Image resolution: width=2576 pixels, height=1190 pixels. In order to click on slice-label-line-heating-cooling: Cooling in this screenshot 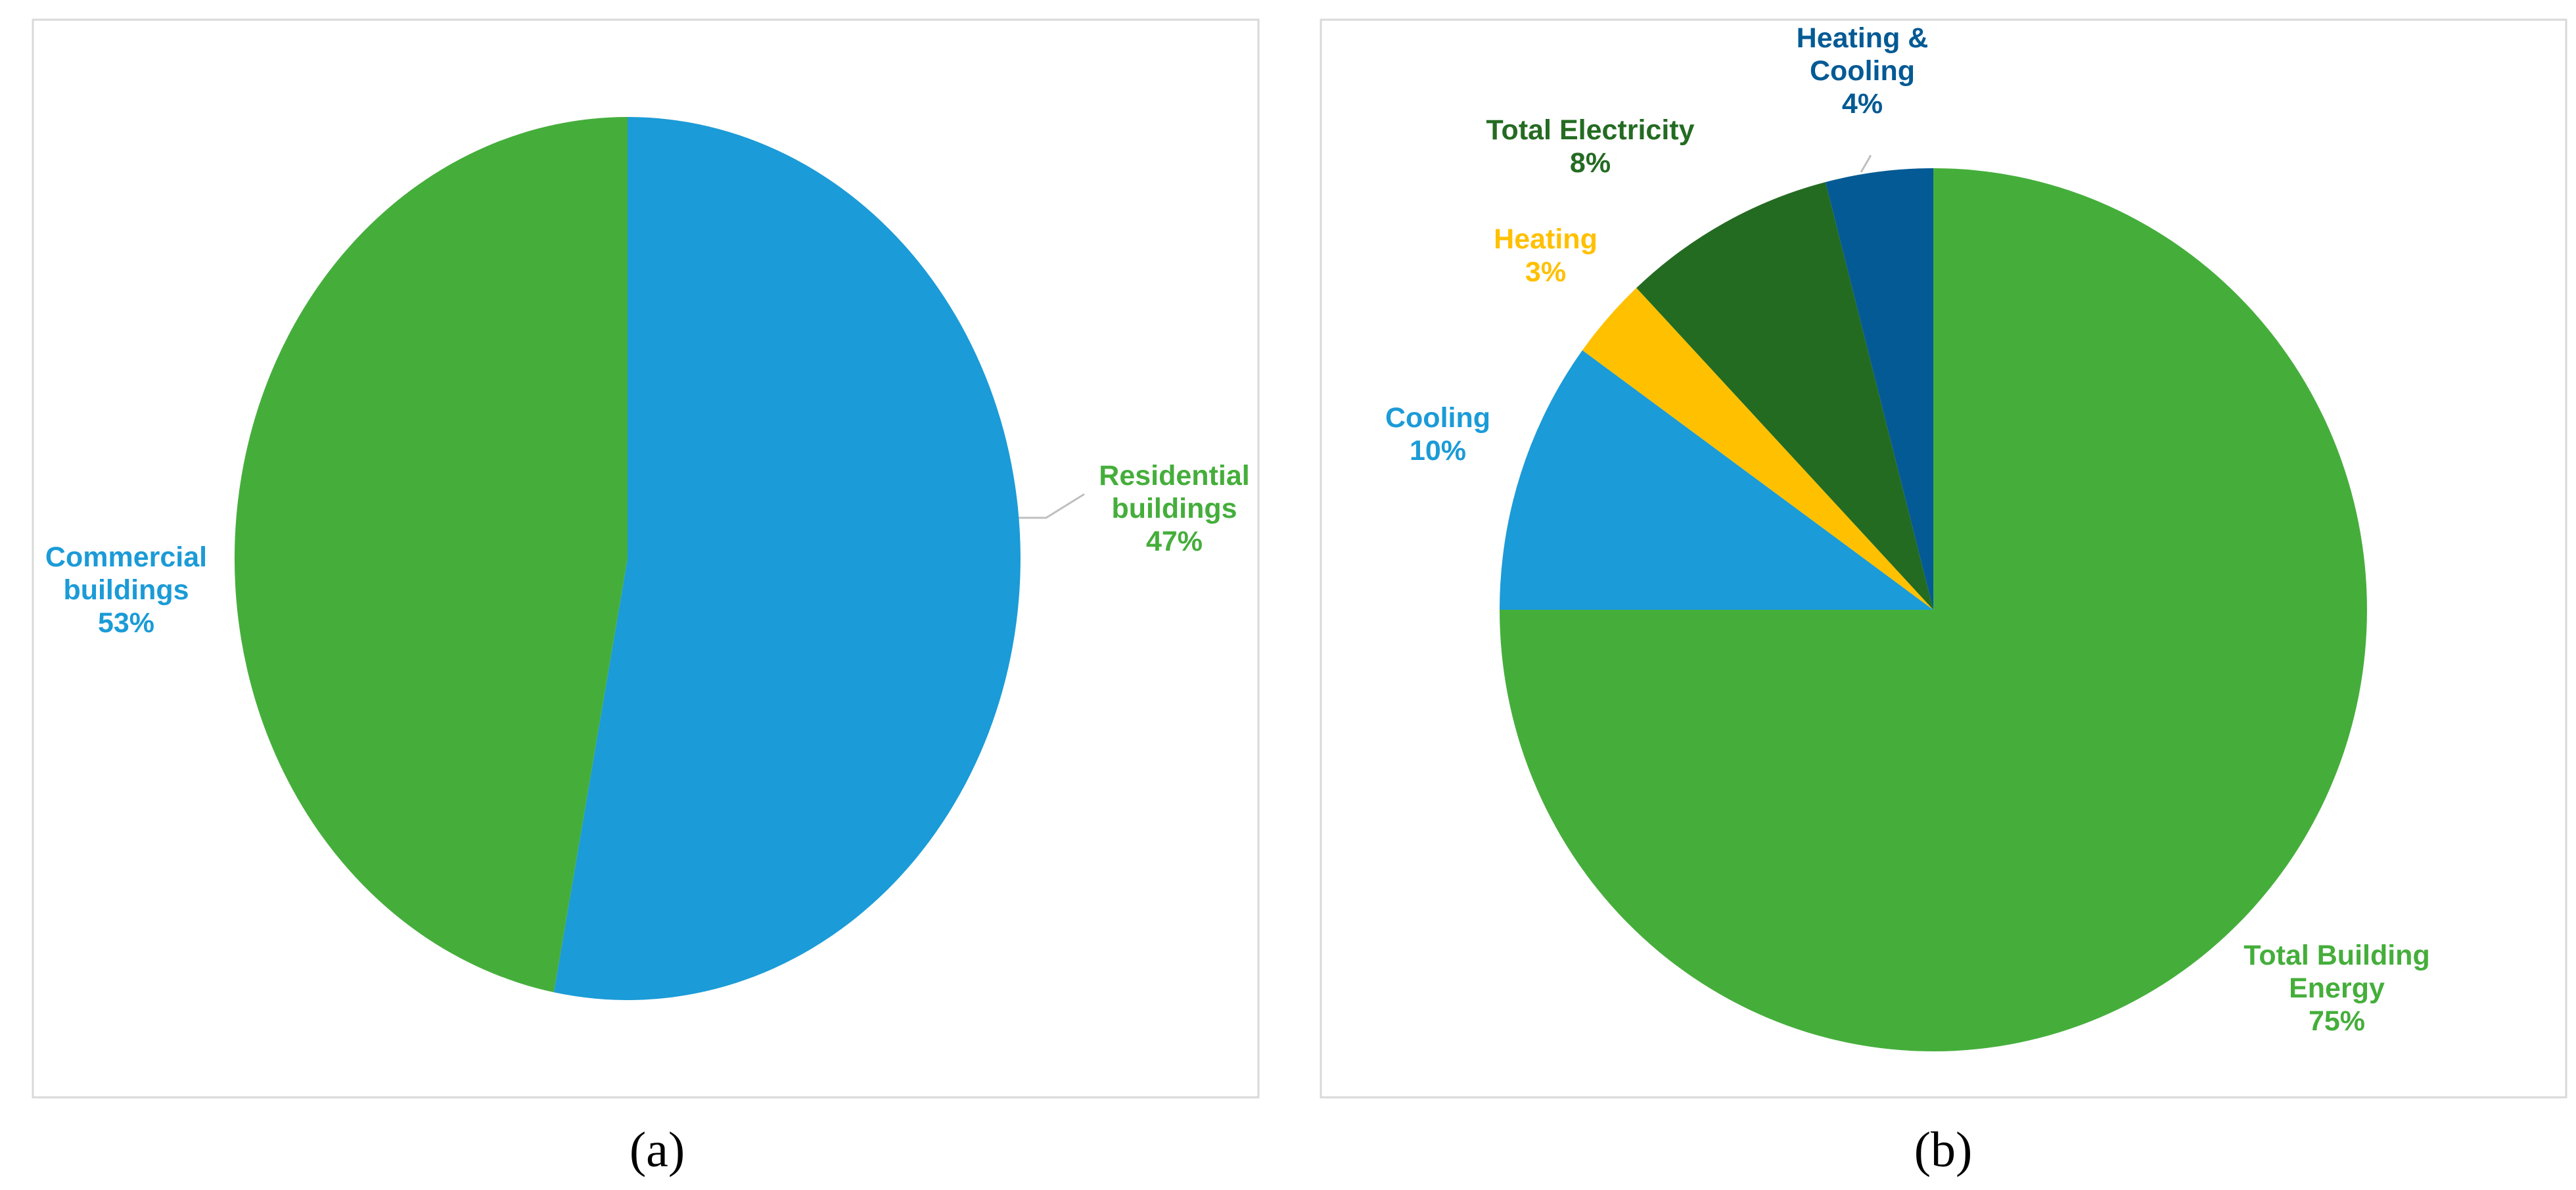, I will do `click(1863, 71)`.